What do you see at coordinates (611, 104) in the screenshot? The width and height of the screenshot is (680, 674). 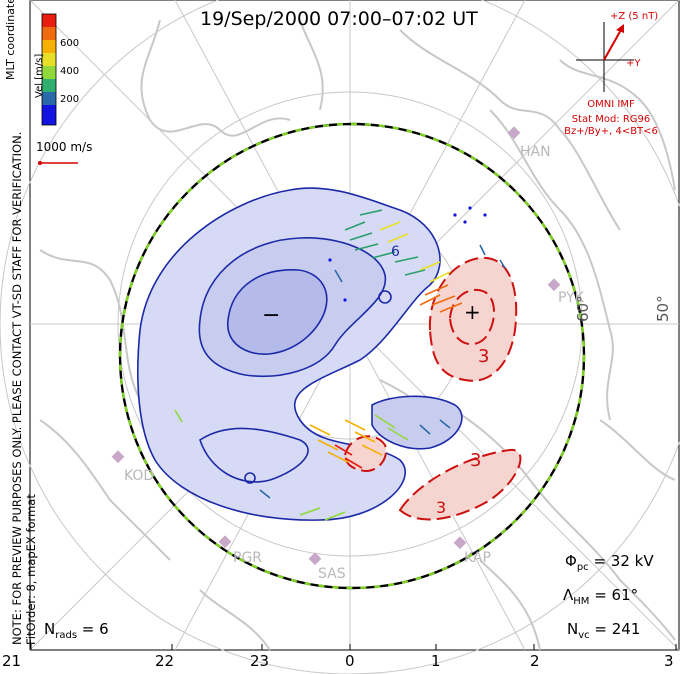 I see `imf-source: OMNI IMF` at bounding box center [611, 104].